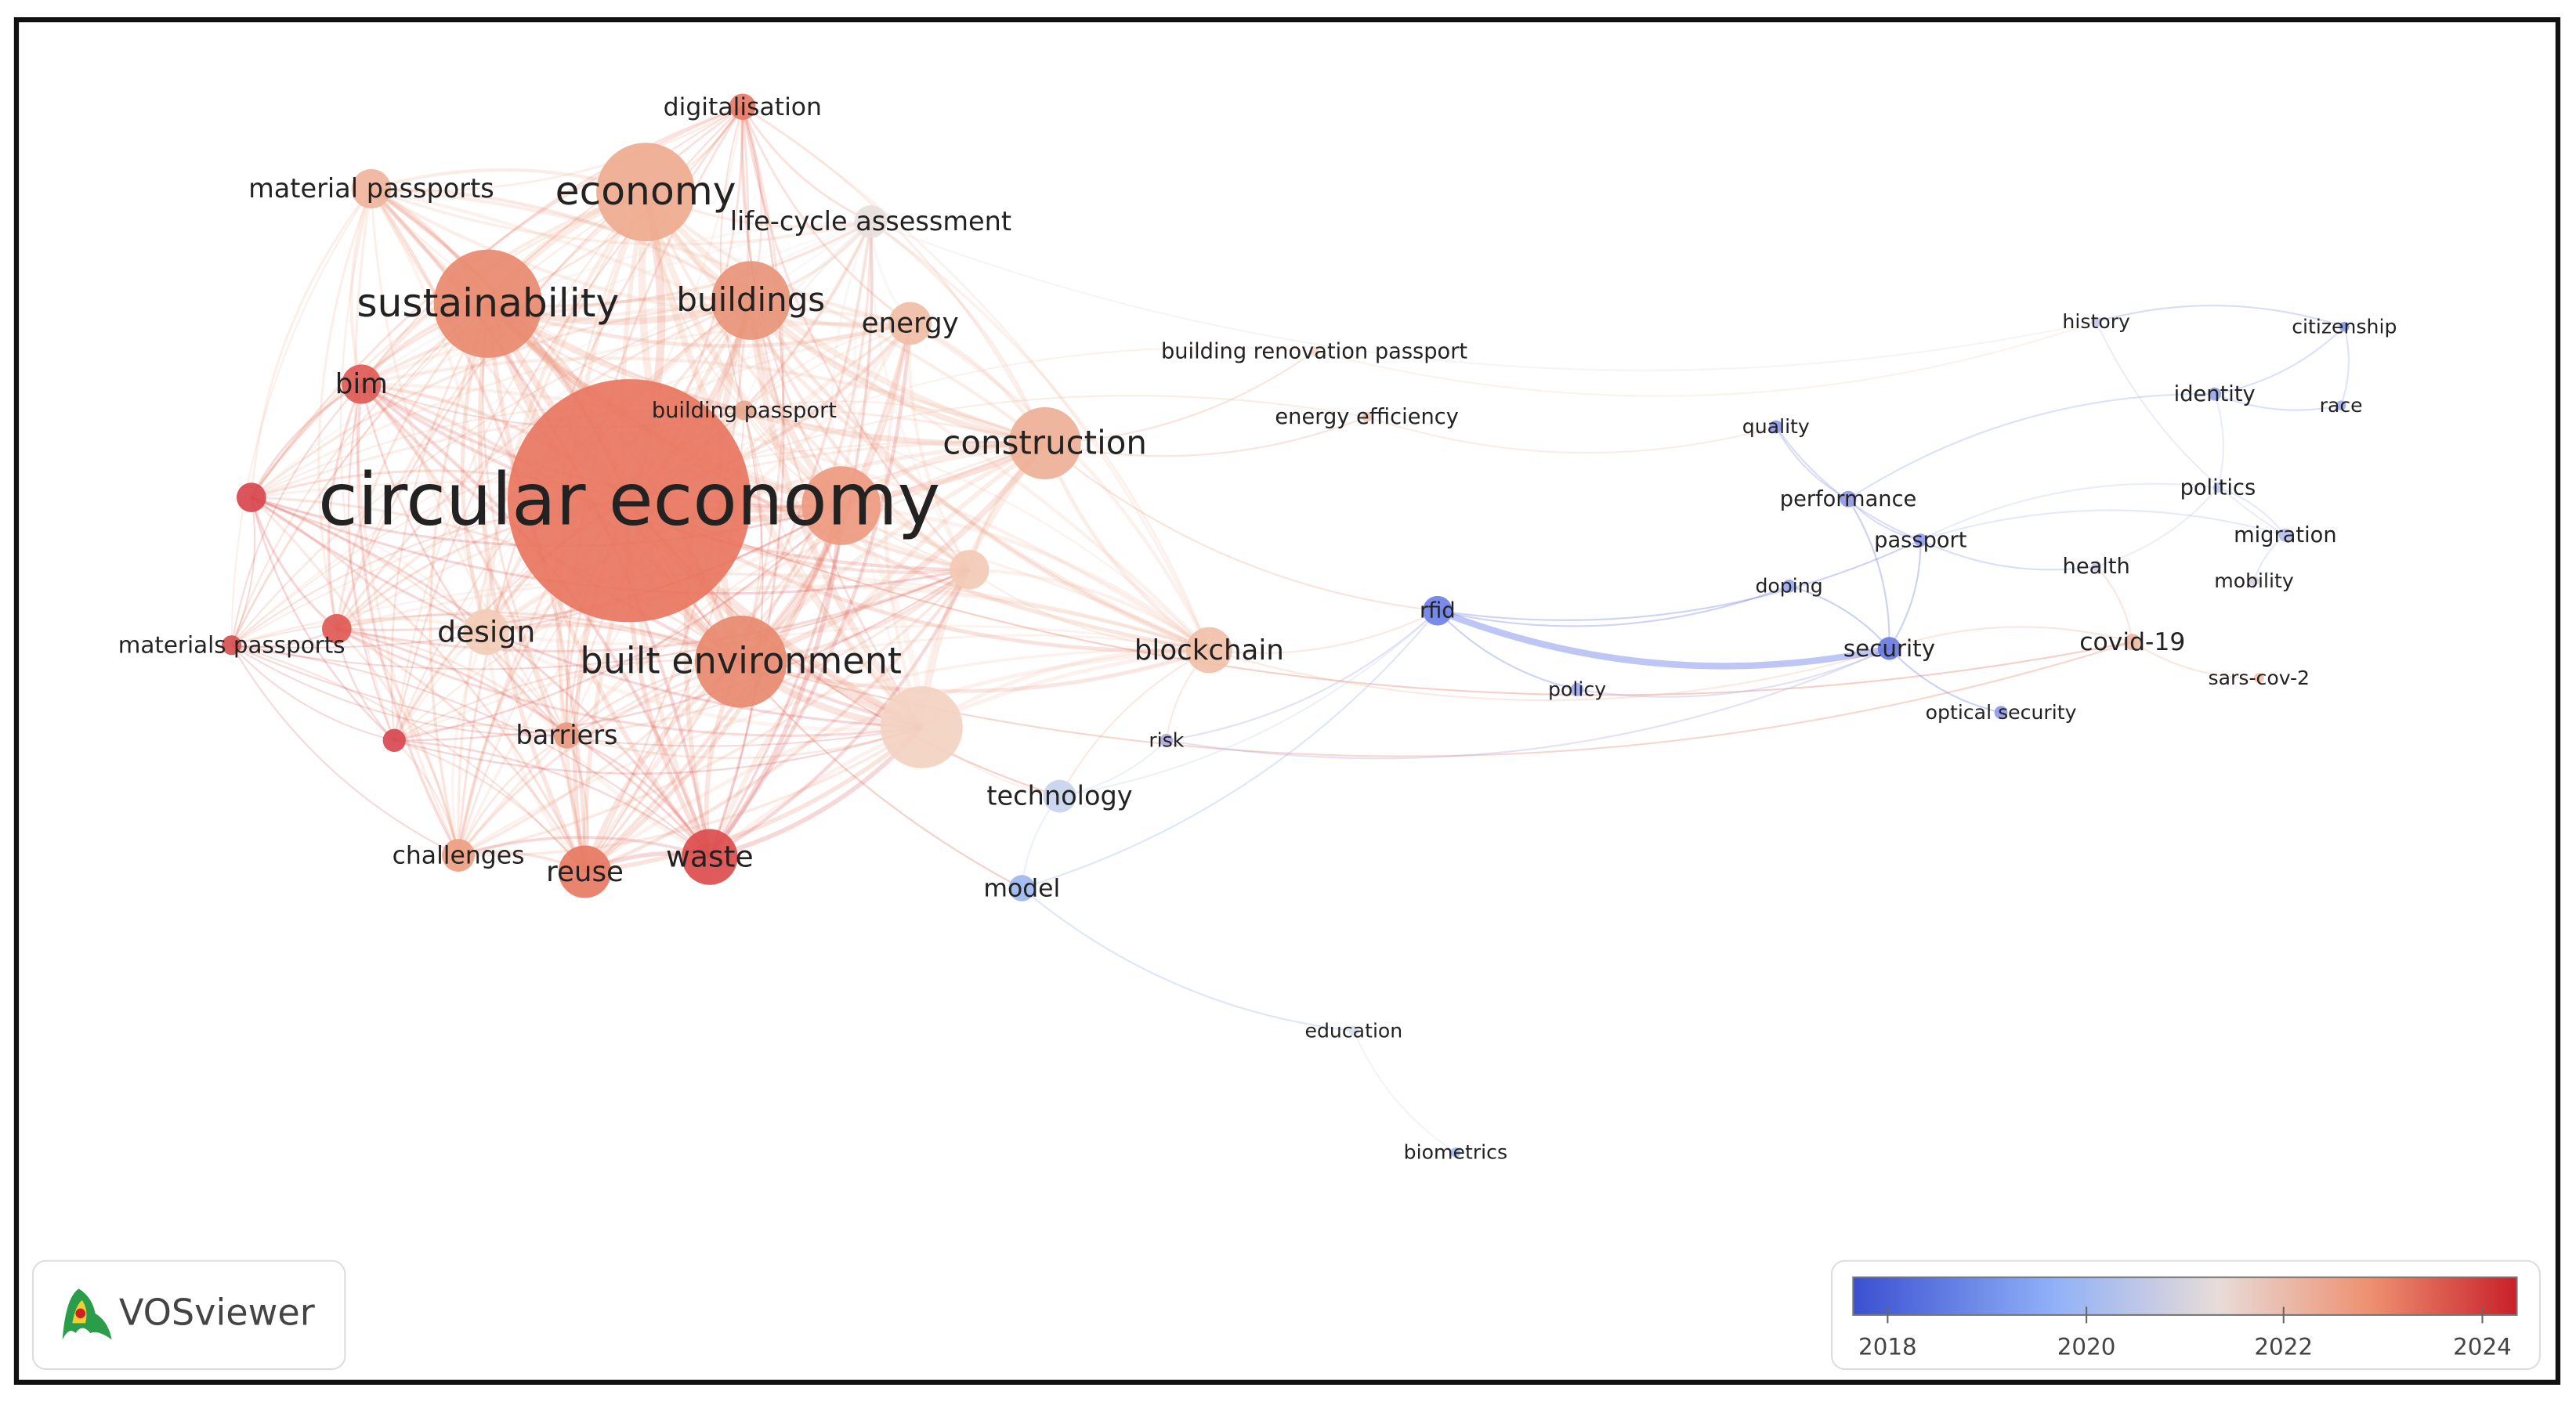 This screenshot has height=1402, width=2576. What do you see at coordinates (1209, 650) in the screenshot?
I see `node-label: blockchain` at bounding box center [1209, 650].